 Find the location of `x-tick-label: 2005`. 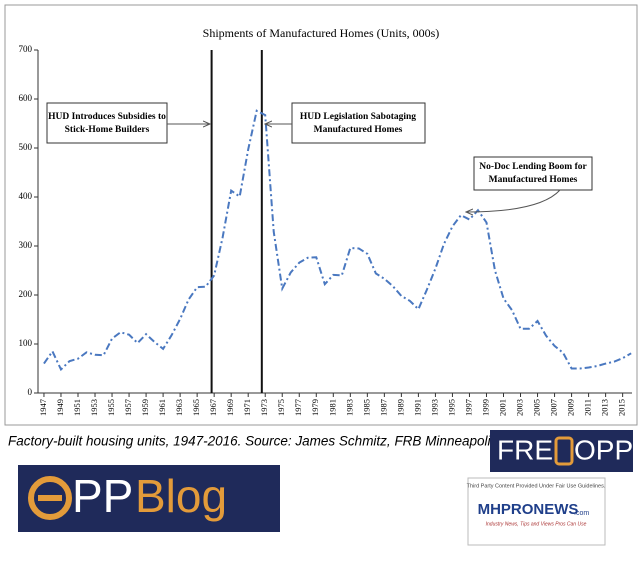

x-tick-label: 2005 is located at coordinates (536, 407).